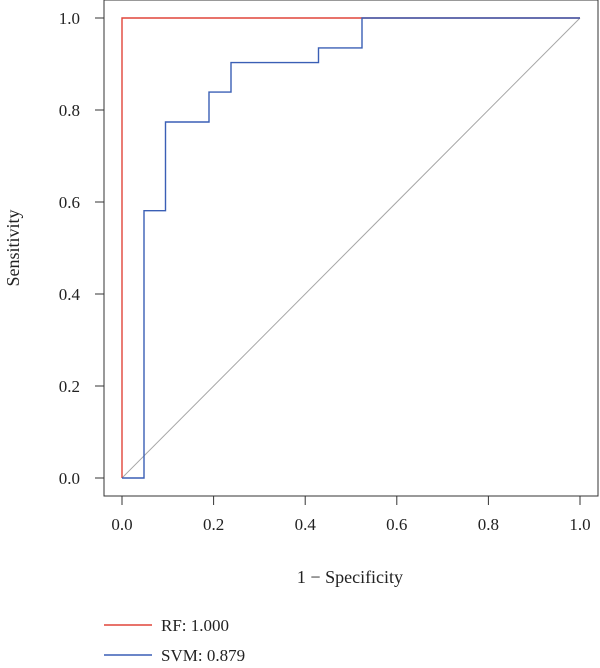 The width and height of the screenshot is (600, 668). I want to click on legend-label-svm: SVM: 0.879, so click(203, 655).